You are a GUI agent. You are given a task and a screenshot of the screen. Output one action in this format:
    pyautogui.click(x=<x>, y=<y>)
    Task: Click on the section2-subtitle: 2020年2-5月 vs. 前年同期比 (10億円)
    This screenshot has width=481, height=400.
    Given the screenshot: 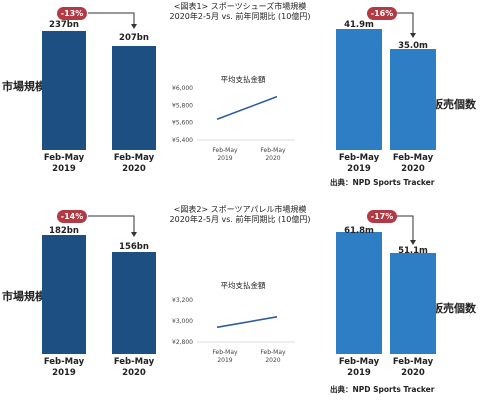 What is the action you would take?
    pyautogui.click(x=240, y=219)
    